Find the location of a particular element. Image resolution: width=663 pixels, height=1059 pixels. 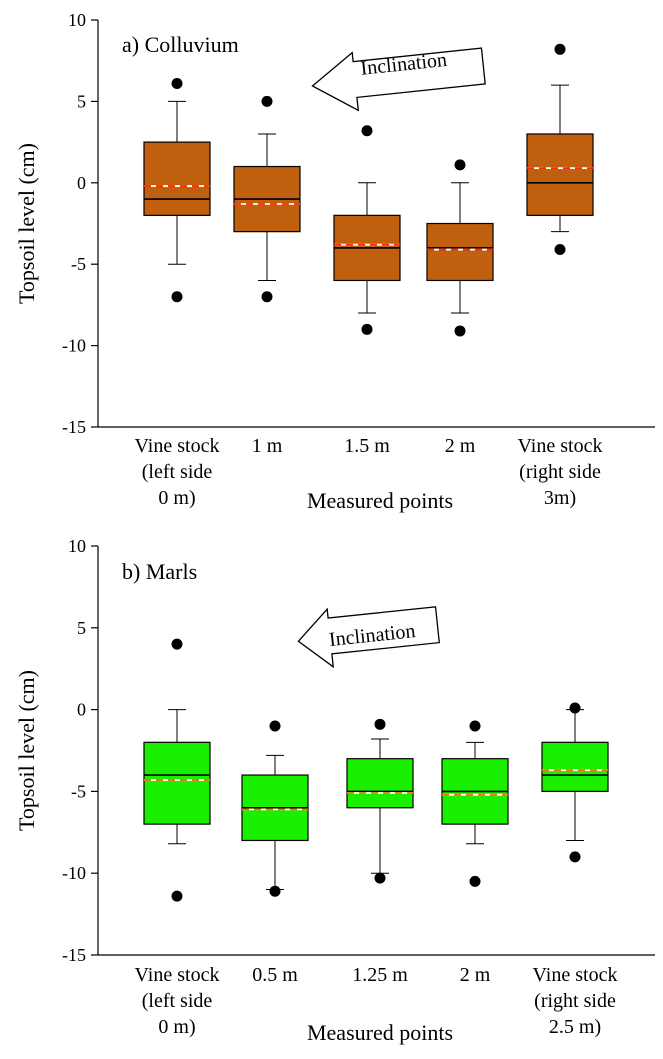

x-category-label: 1 m is located at coordinates (267, 446).